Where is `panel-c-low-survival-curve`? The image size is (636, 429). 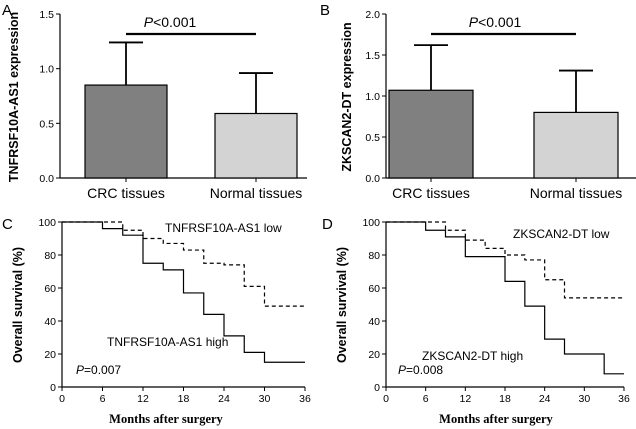 panel-c-low-survival-curve is located at coordinates (183, 264).